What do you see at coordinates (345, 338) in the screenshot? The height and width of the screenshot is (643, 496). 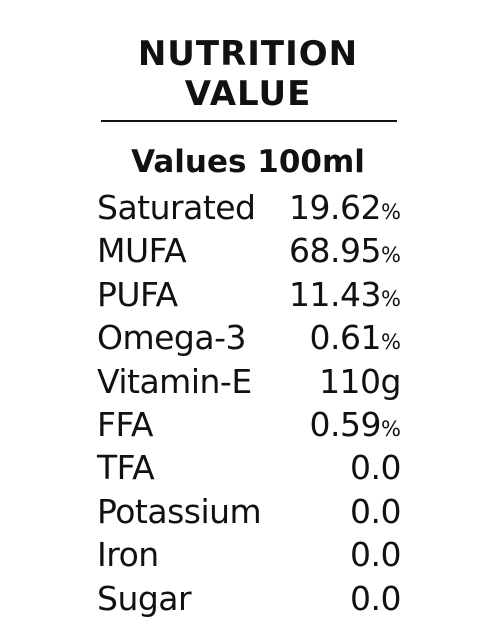 I see `nutrient-value: 0.61` at bounding box center [345, 338].